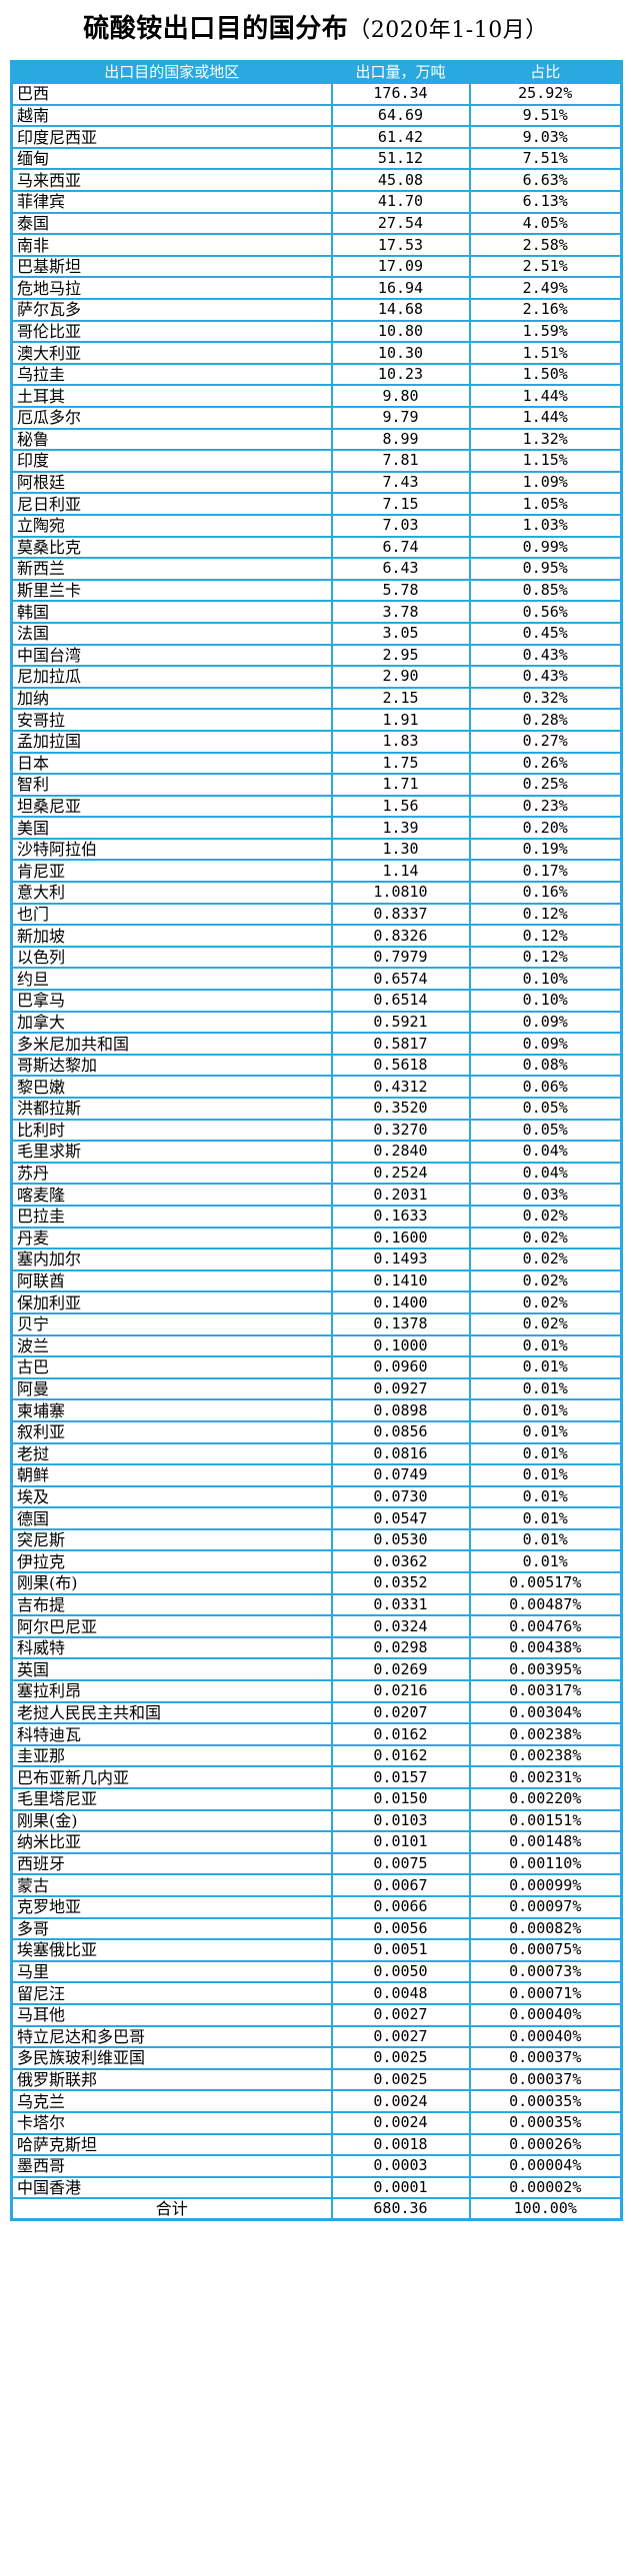 The width and height of the screenshot is (631, 2576). I want to click on table-row: 多民族玻利维亚国 0.0025 0.00037%, so click(316, 2058).